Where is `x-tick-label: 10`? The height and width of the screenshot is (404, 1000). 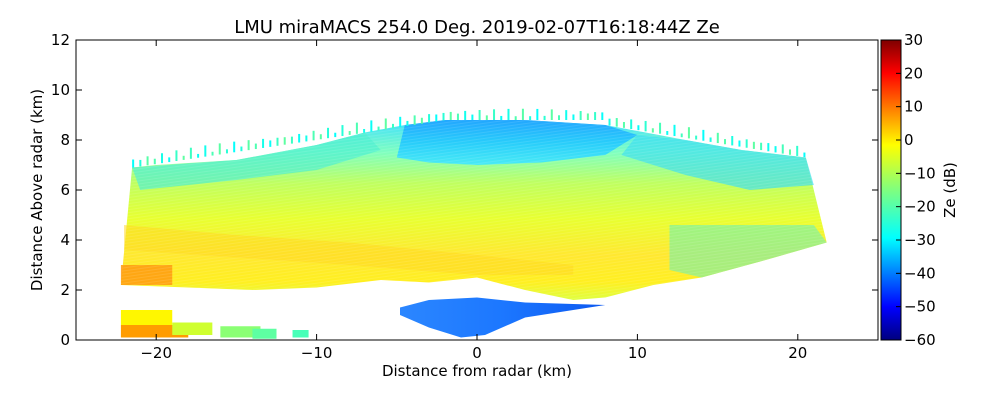
x-tick-label: 10 is located at coordinates (637, 353).